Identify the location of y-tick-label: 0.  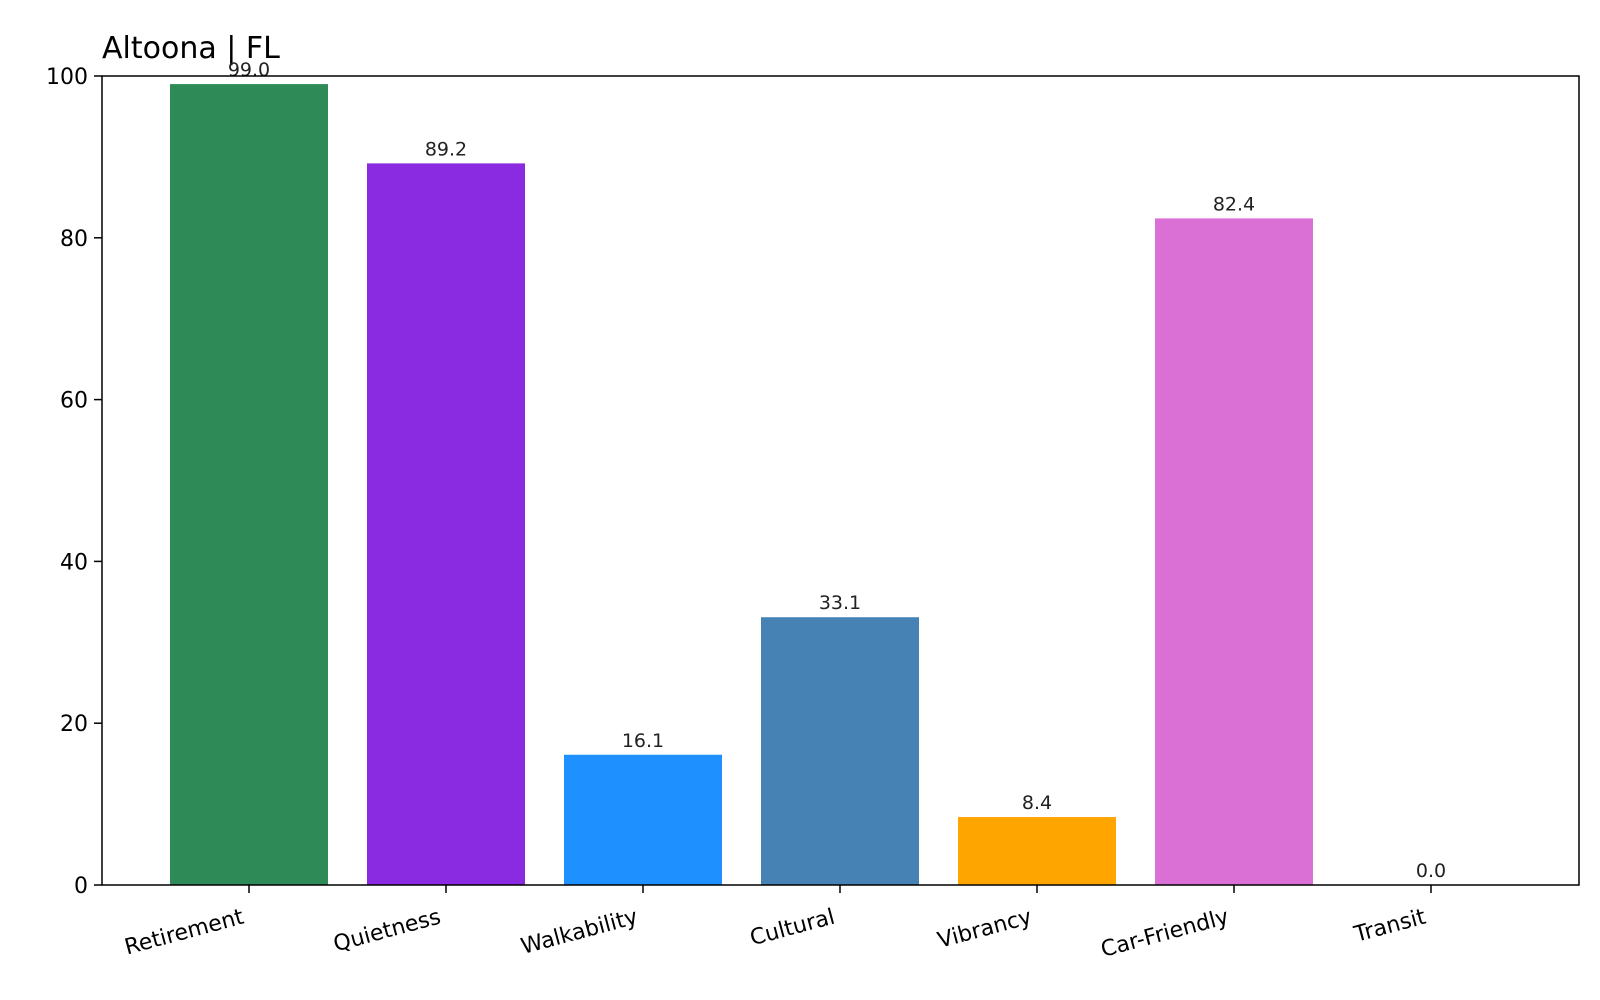
(81, 886).